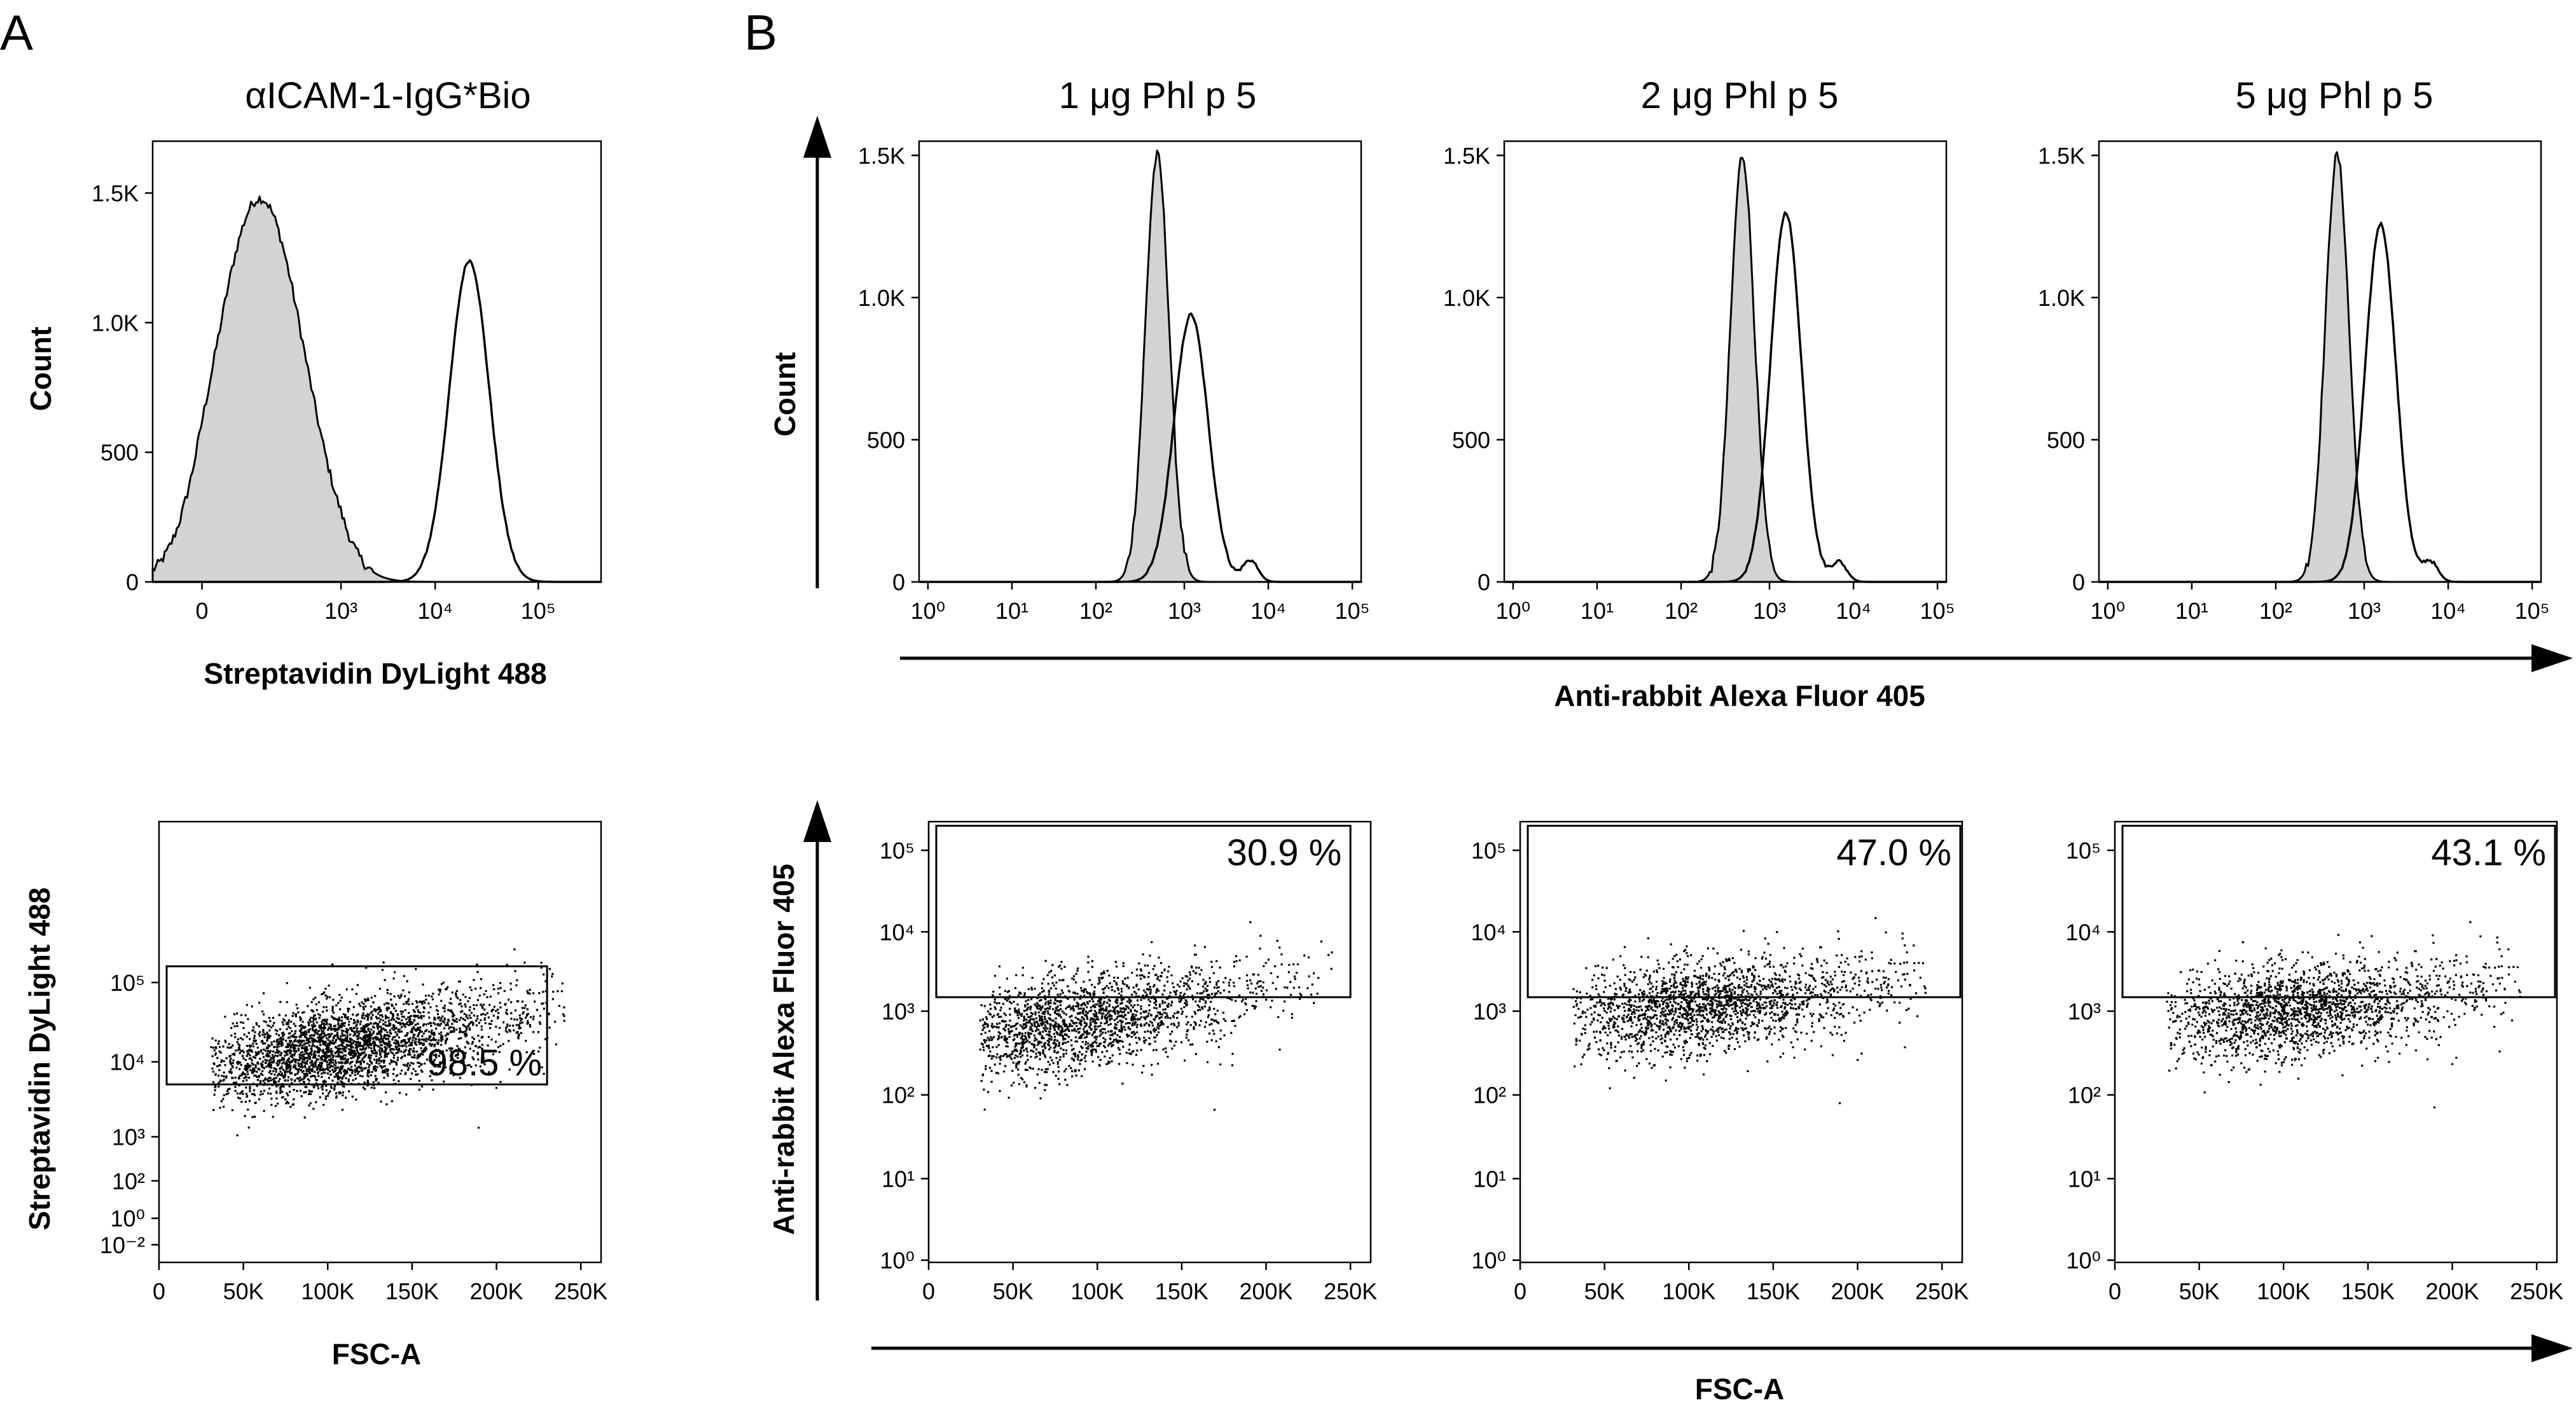 The image size is (2576, 1415). I want to click on b2-hist-x-tick-label: 10⁴, so click(1853, 611).